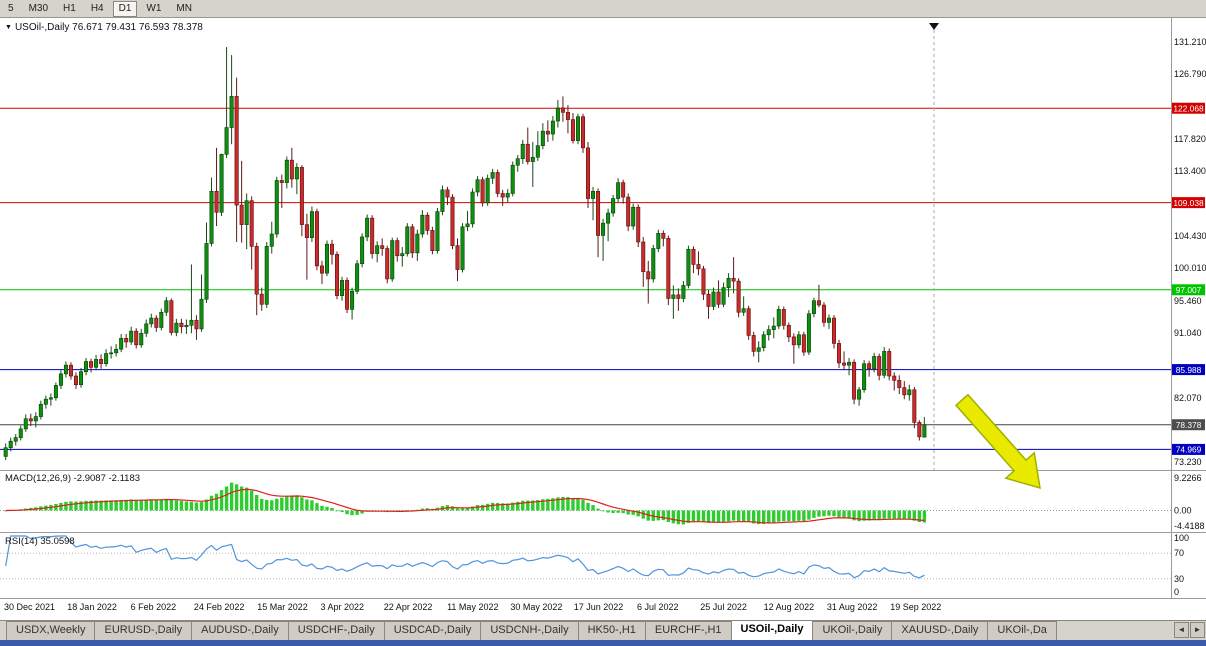 The height and width of the screenshot is (646, 1206). I want to click on price-label-chip-text: 74.969, so click(1189, 450).